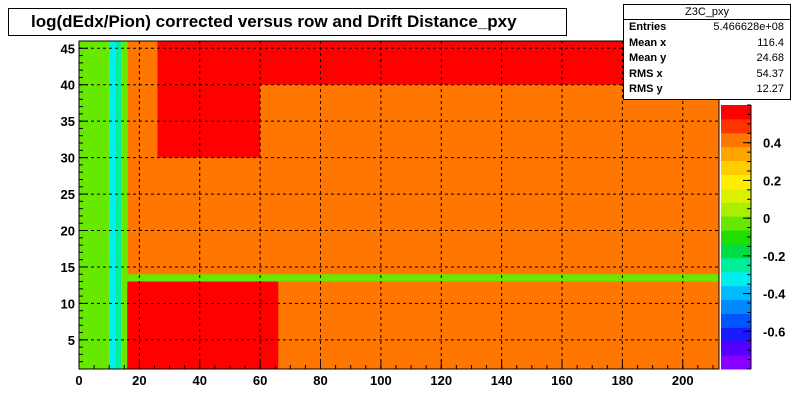  What do you see at coordinates (774, 331) in the screenshot?
I see `color-scale-label: -0.6` at bounding box center [774, 331].